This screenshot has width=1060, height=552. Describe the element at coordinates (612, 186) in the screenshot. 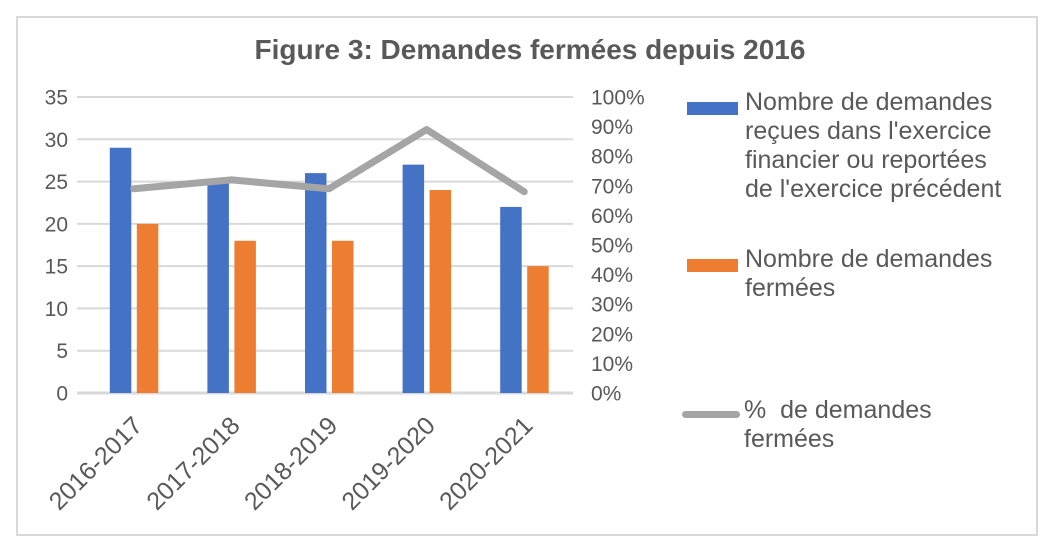

I see `right-axis-tick-label: 70%` at that location.